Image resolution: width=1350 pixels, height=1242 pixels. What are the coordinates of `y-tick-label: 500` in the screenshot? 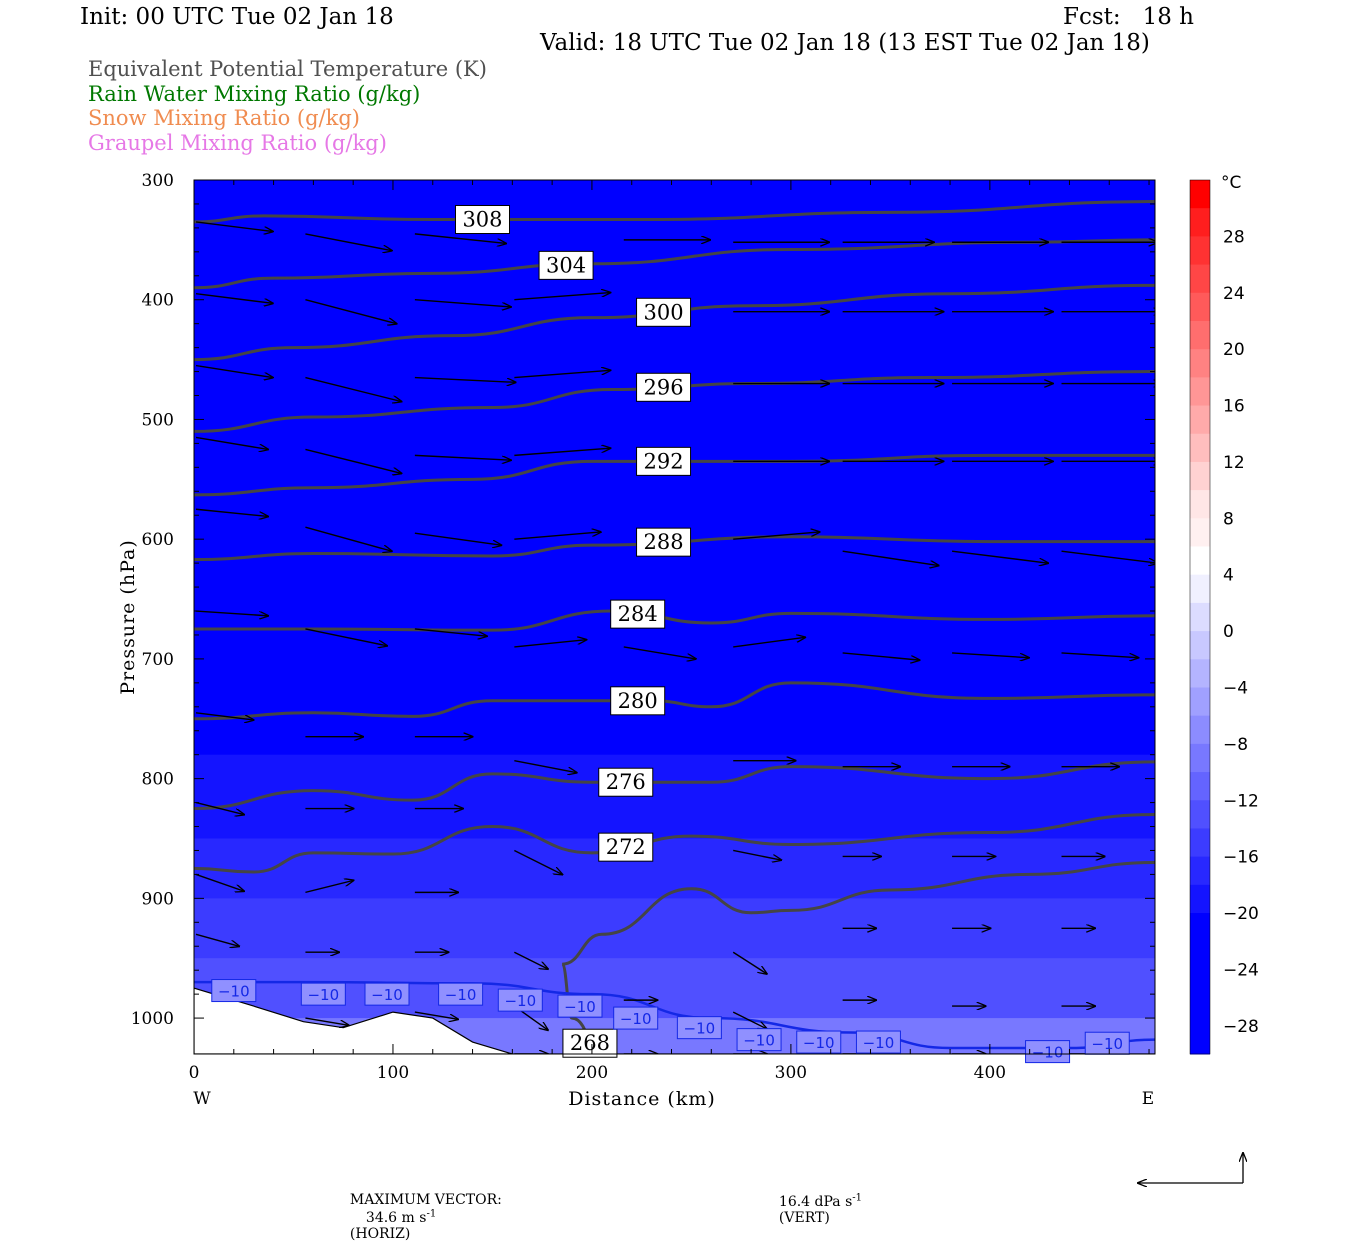 It's located at (158, 420).